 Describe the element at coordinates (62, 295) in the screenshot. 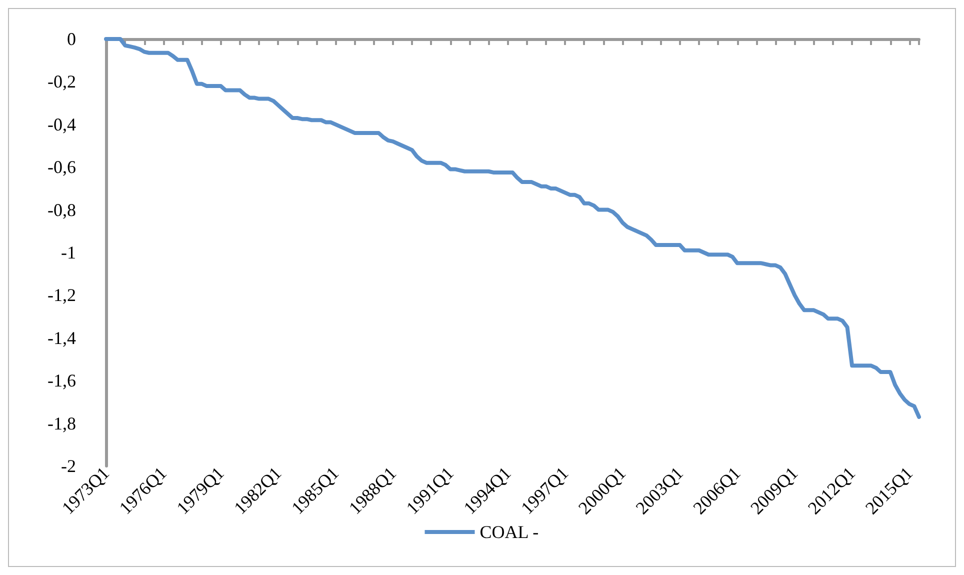

I see `y-tick-label: -1,2` at that location.